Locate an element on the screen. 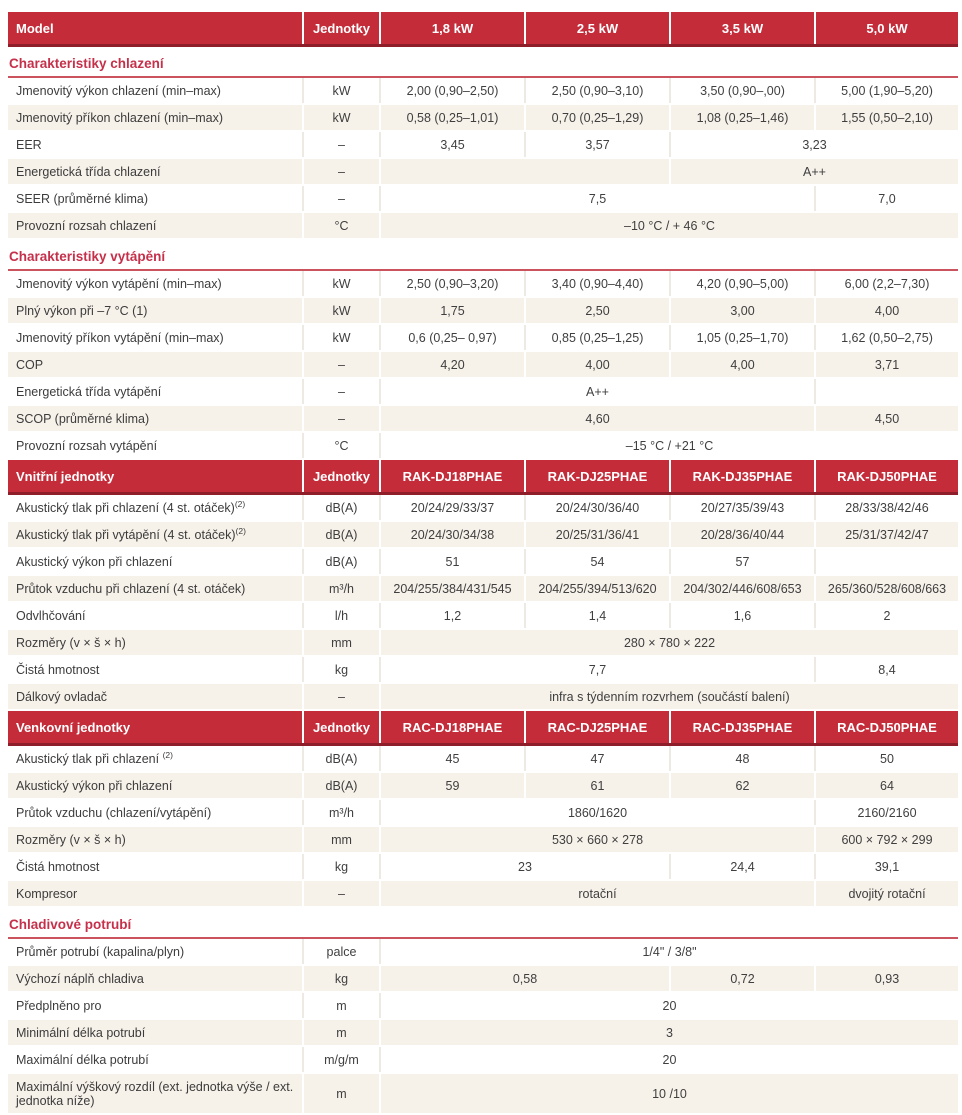 This screenshot has height=1115, width=962. row-label-text: Rozměry (v × š × h) is located at coordinates (71, 840).